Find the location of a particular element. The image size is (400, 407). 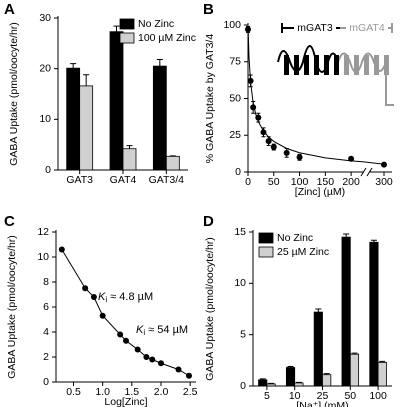

y-tick-label: 6 is located at coordinates (46, 307).